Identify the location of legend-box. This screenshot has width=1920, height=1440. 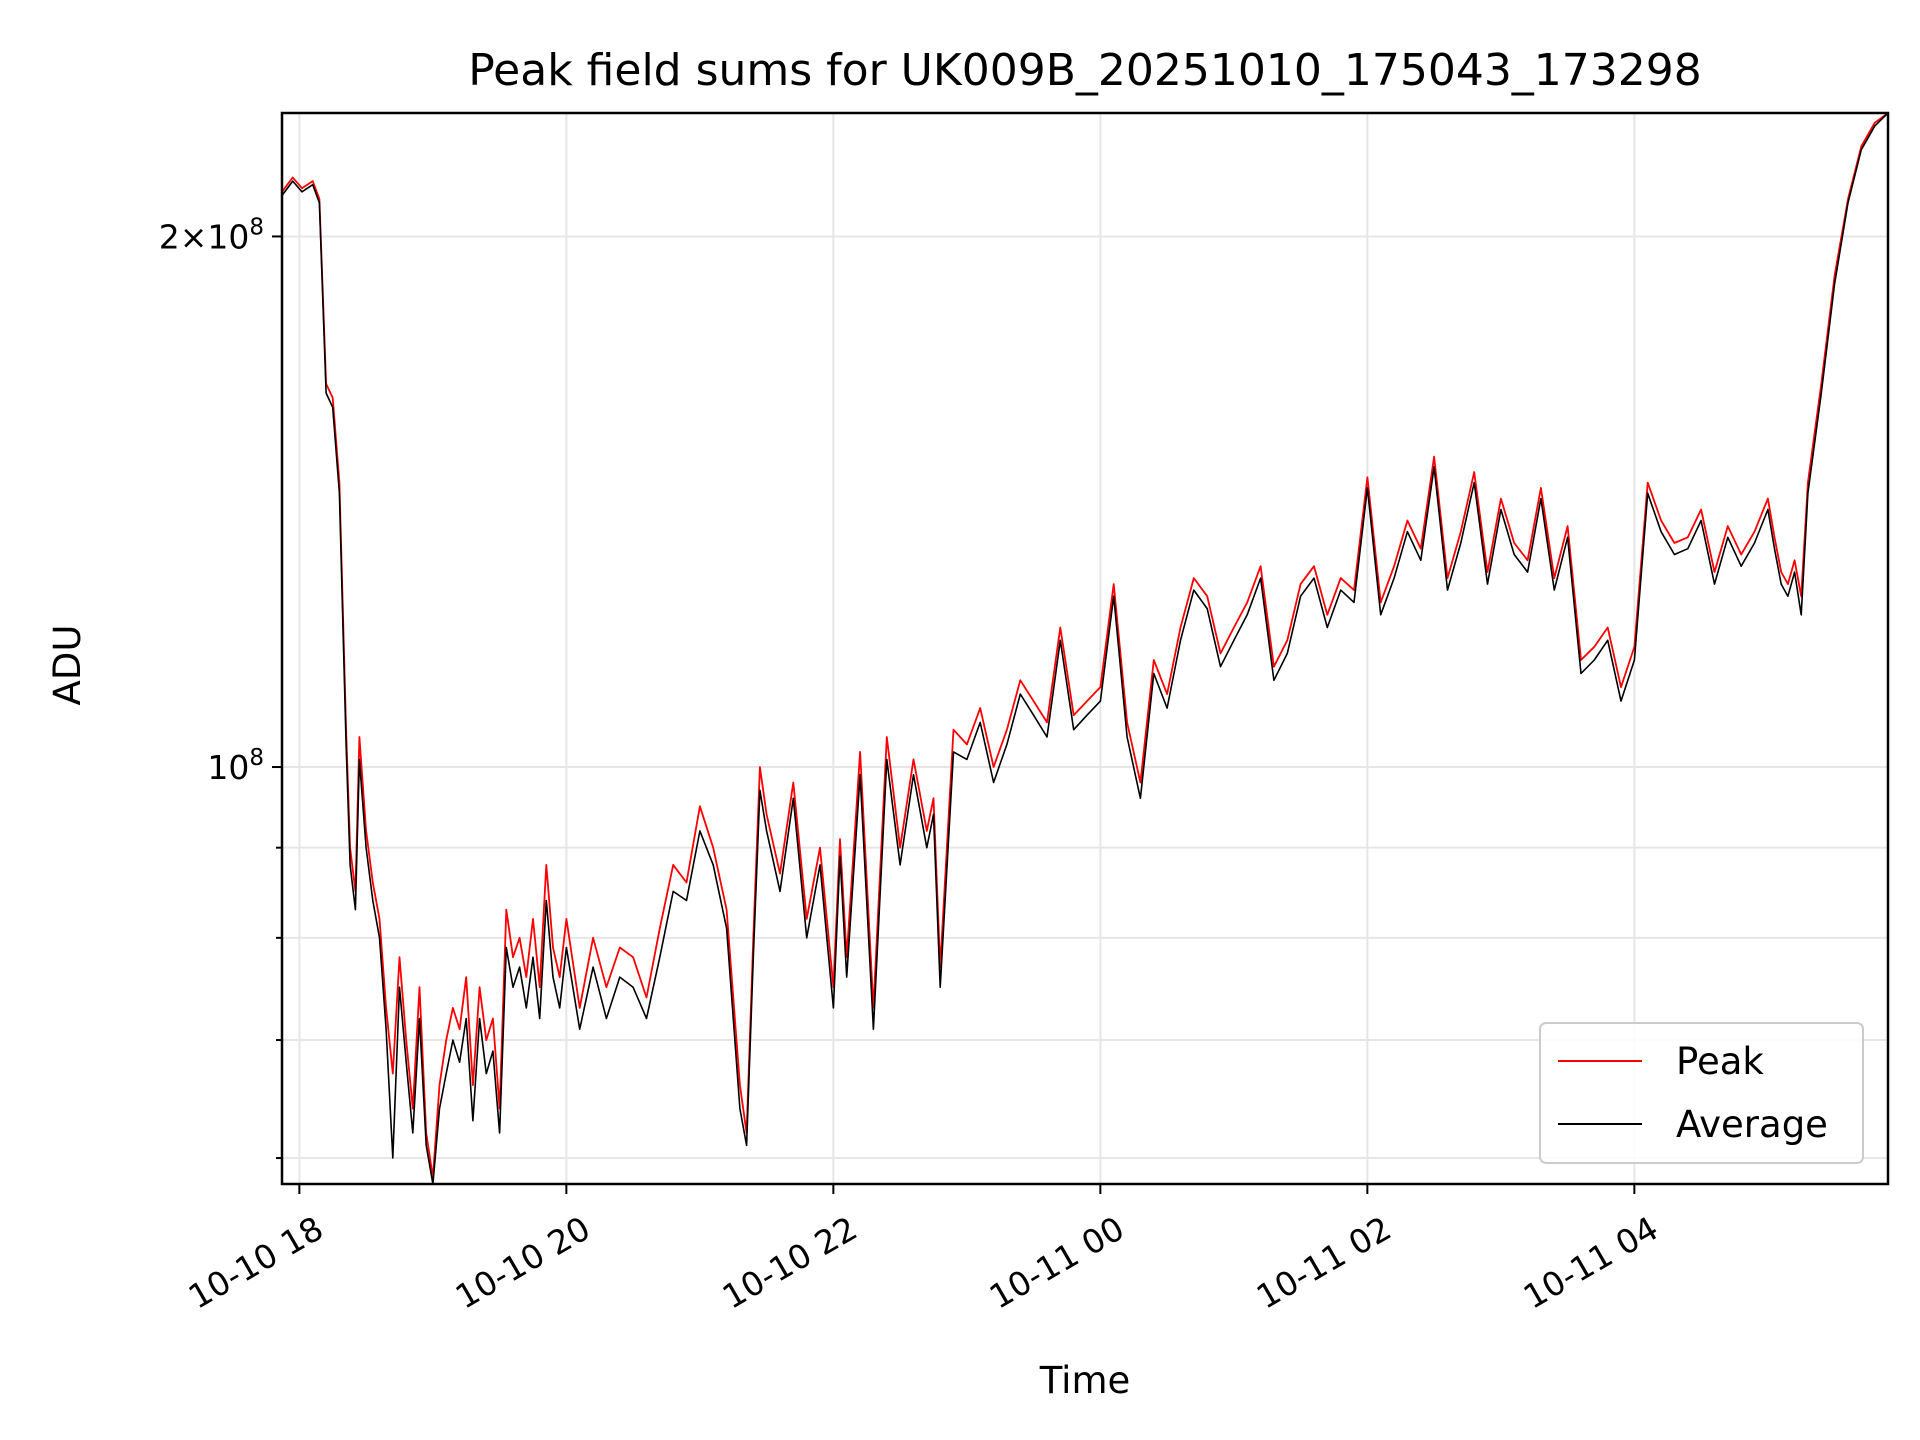
(1701, 1093).